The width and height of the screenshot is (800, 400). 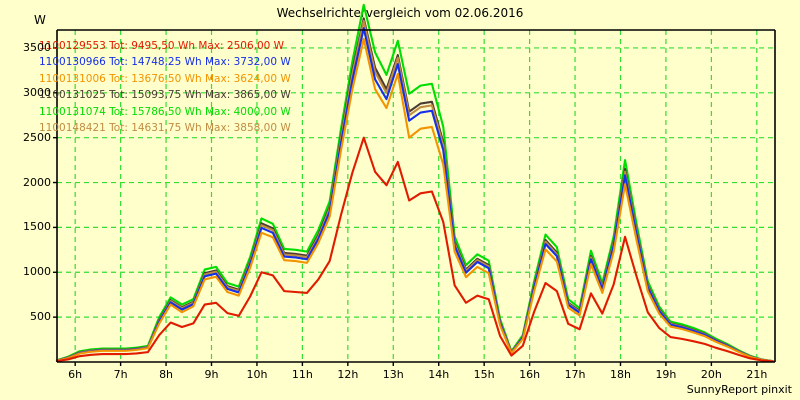 I want to click on x-axis-tick-label: 21h, so click(x=757, y=374).